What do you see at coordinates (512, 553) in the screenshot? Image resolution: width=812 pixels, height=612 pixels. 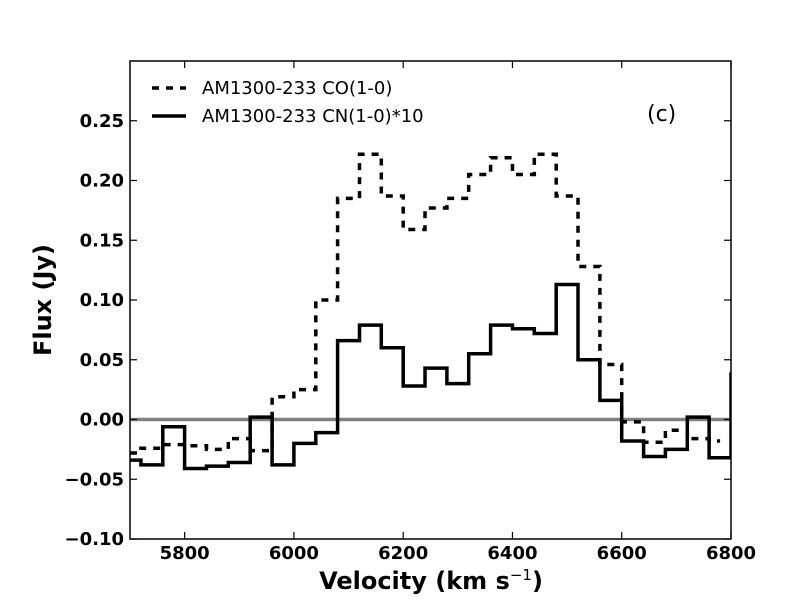 I see `x-tick-label: 6400` at bounding box center [512, 553].